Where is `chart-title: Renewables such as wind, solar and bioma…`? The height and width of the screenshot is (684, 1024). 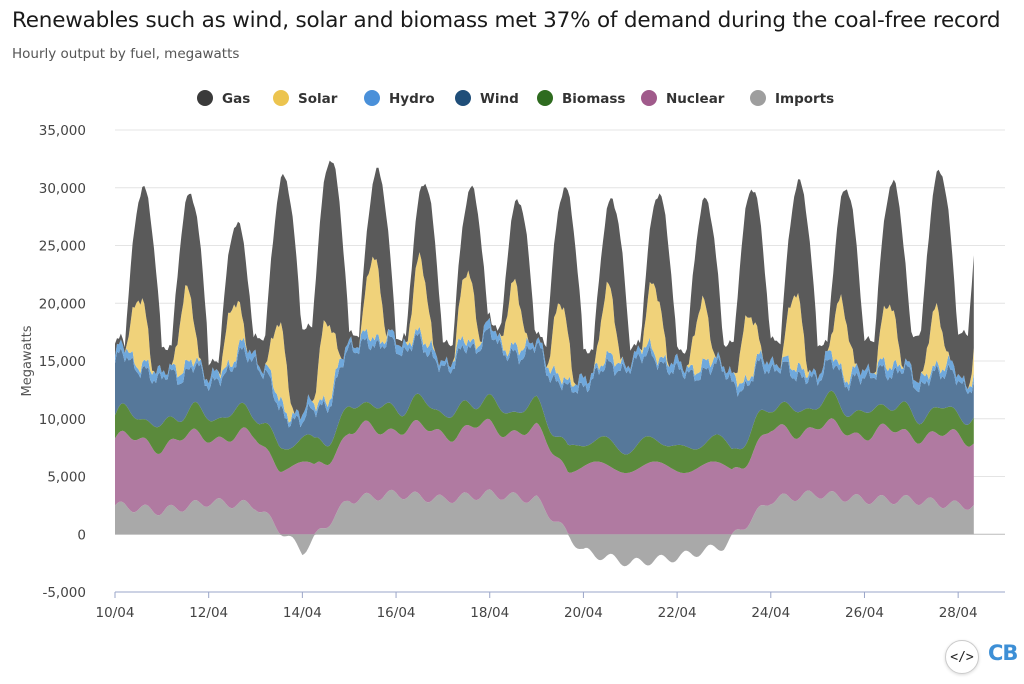 chart-title: Renewables such as wind, solar and bioma… is located at coordinates (506, 20).